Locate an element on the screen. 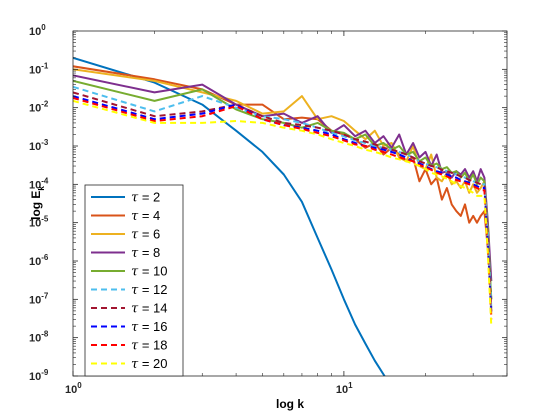 The height and width of the screenshot is (420, 560). legend-series-name: = 20 is located at coordinates (152, 363).